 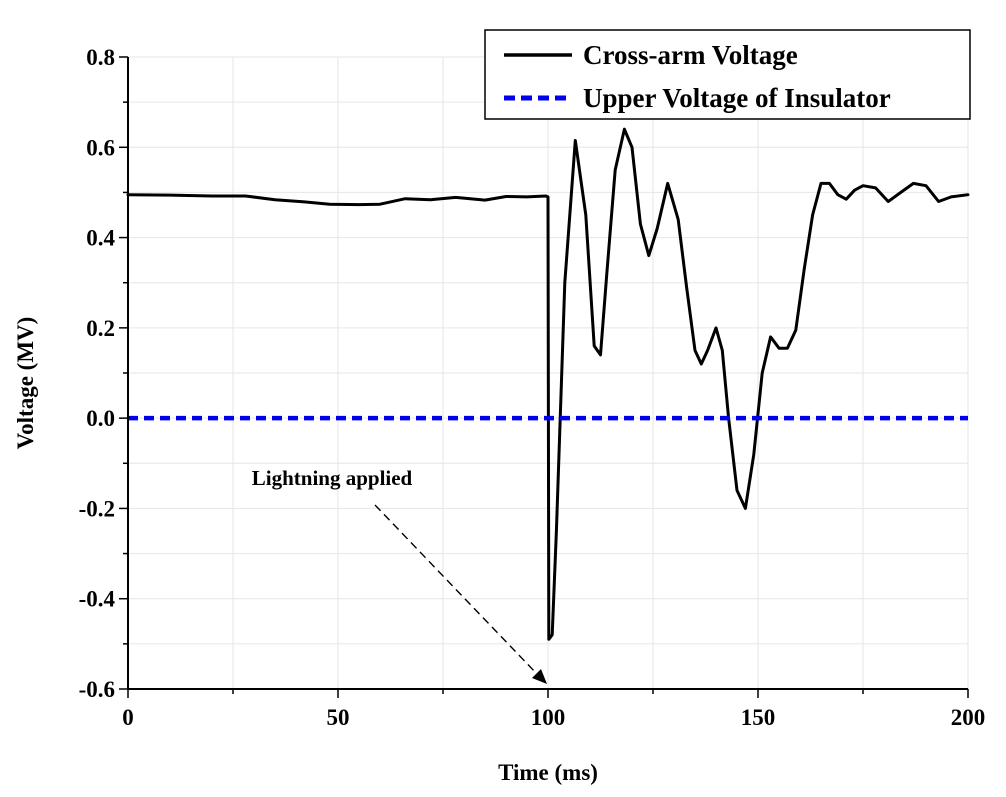 What do you see at coordinates (128, 717) in the screenshot?
I see `x-tick-label: 0` at bounding box center [128, 717].